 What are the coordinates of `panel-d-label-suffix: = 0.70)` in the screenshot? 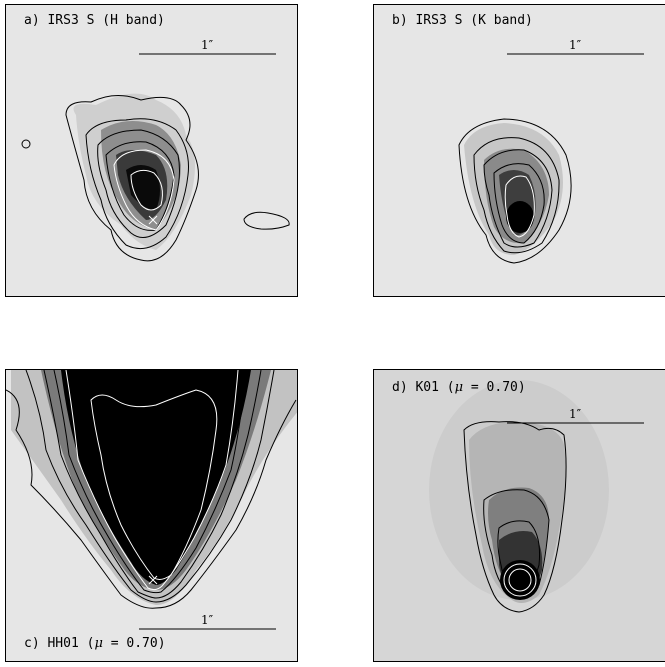 It's located at (494, 387).